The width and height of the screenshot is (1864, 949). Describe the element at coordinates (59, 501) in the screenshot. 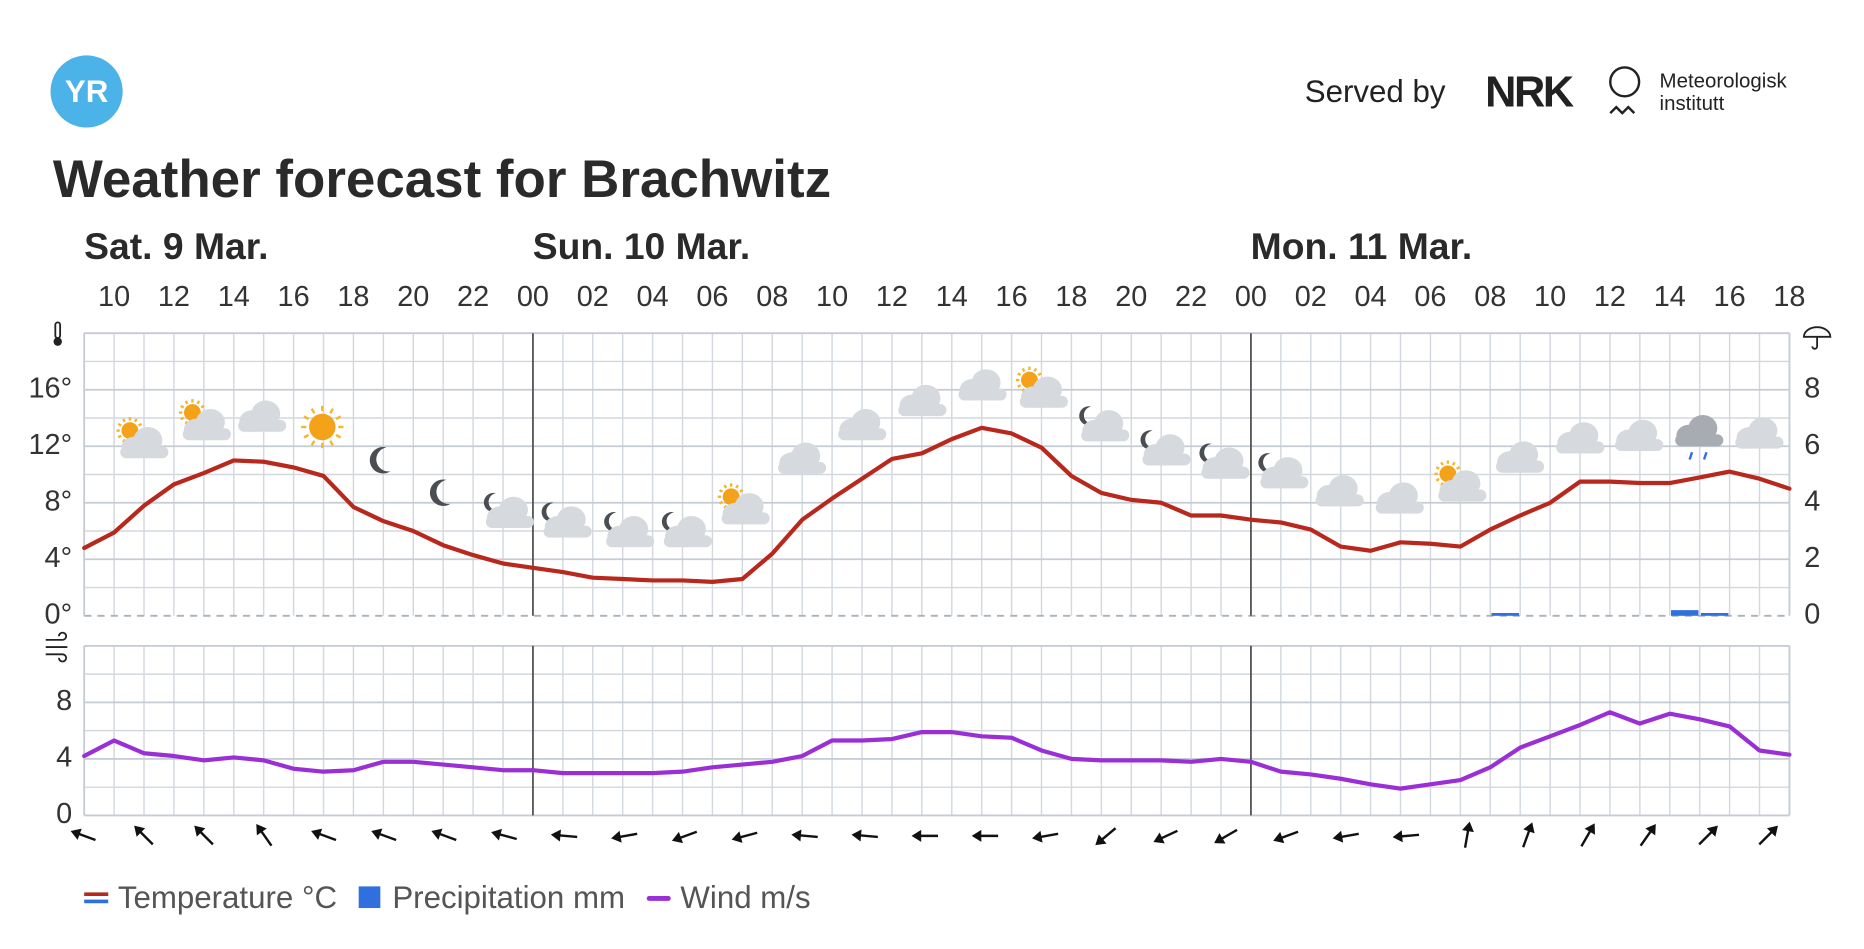

I see `y-tick-label: 8°` at that location.